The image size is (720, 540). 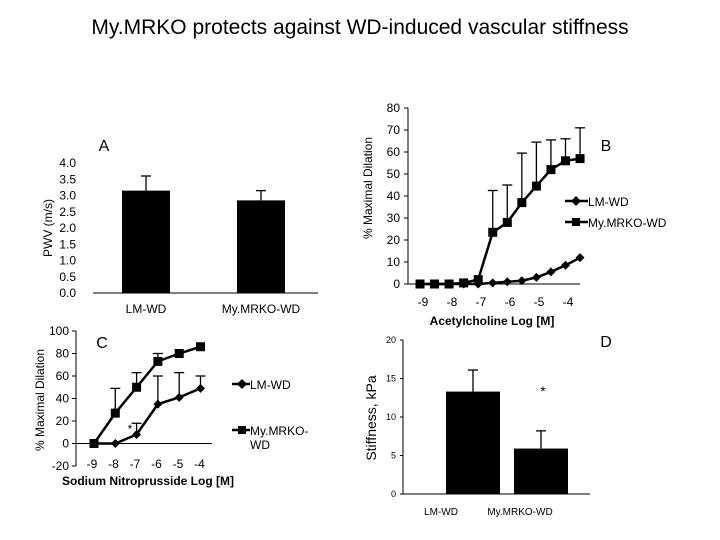 I want to click on panel-c-y-label: % Maximal Dilation, so click(x=40, y=400).